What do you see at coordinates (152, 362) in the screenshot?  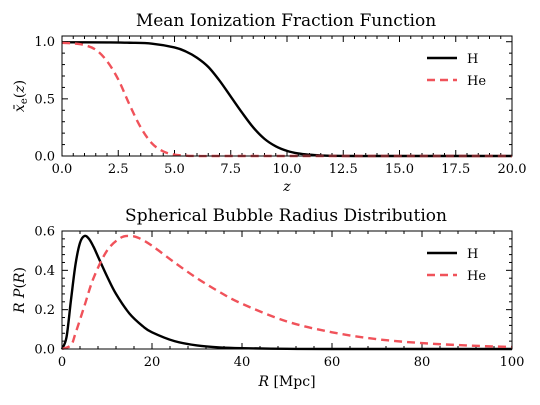 I see `x-tick-label: 20` at bounding box center [152, 362].